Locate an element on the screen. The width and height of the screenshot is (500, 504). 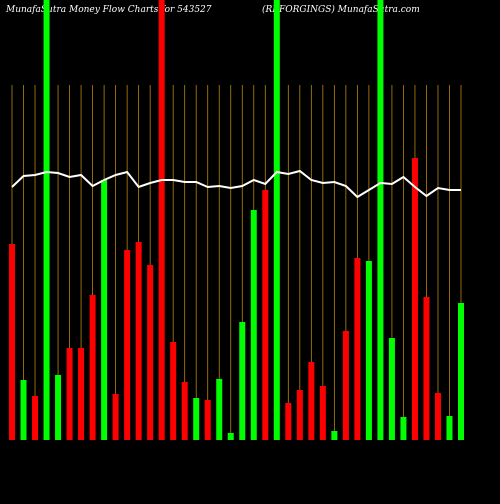
chart-subtitle: (RKFORGINGS) MunafaSutra.com is located at coordinates (341, 9).